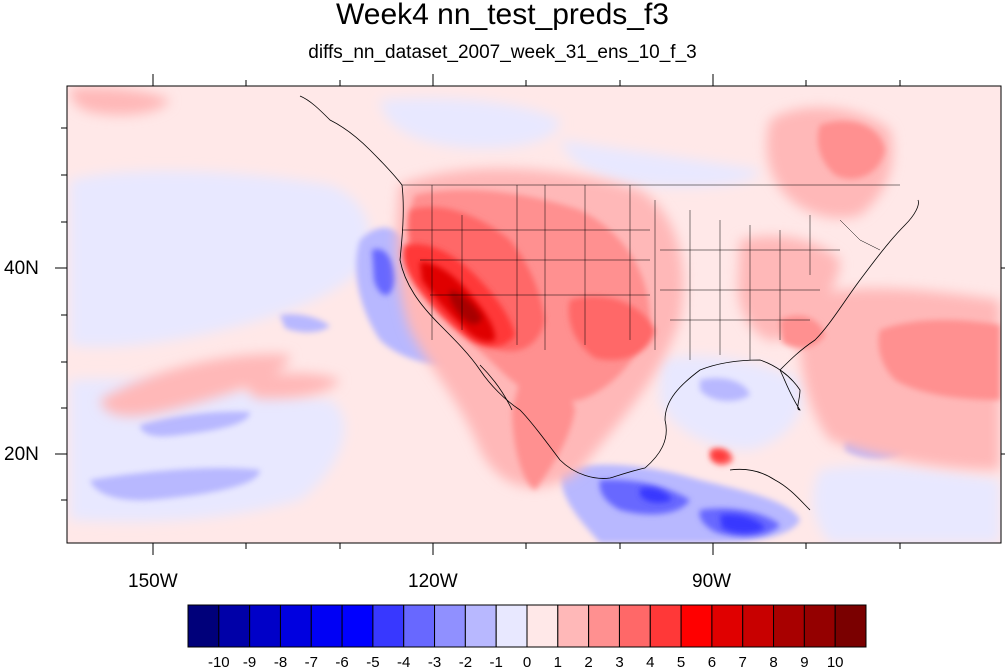 Image resolution: width=1005 pixels, height=672 pixels. What do you see at coordinates (773, 662) in the screenshot?
I see `colorbar-label: 8` at bounding box center [773, 662].